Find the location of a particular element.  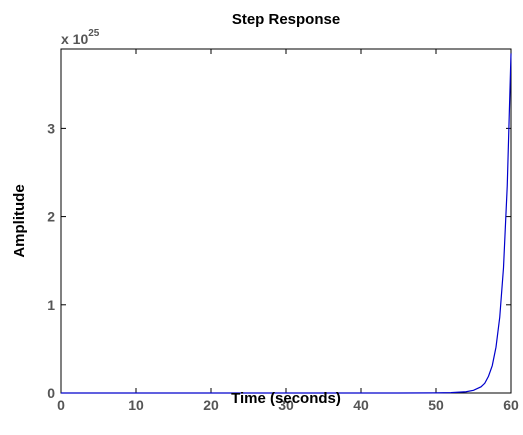

chart-title: Step Response is located at coordinates (286, 19).